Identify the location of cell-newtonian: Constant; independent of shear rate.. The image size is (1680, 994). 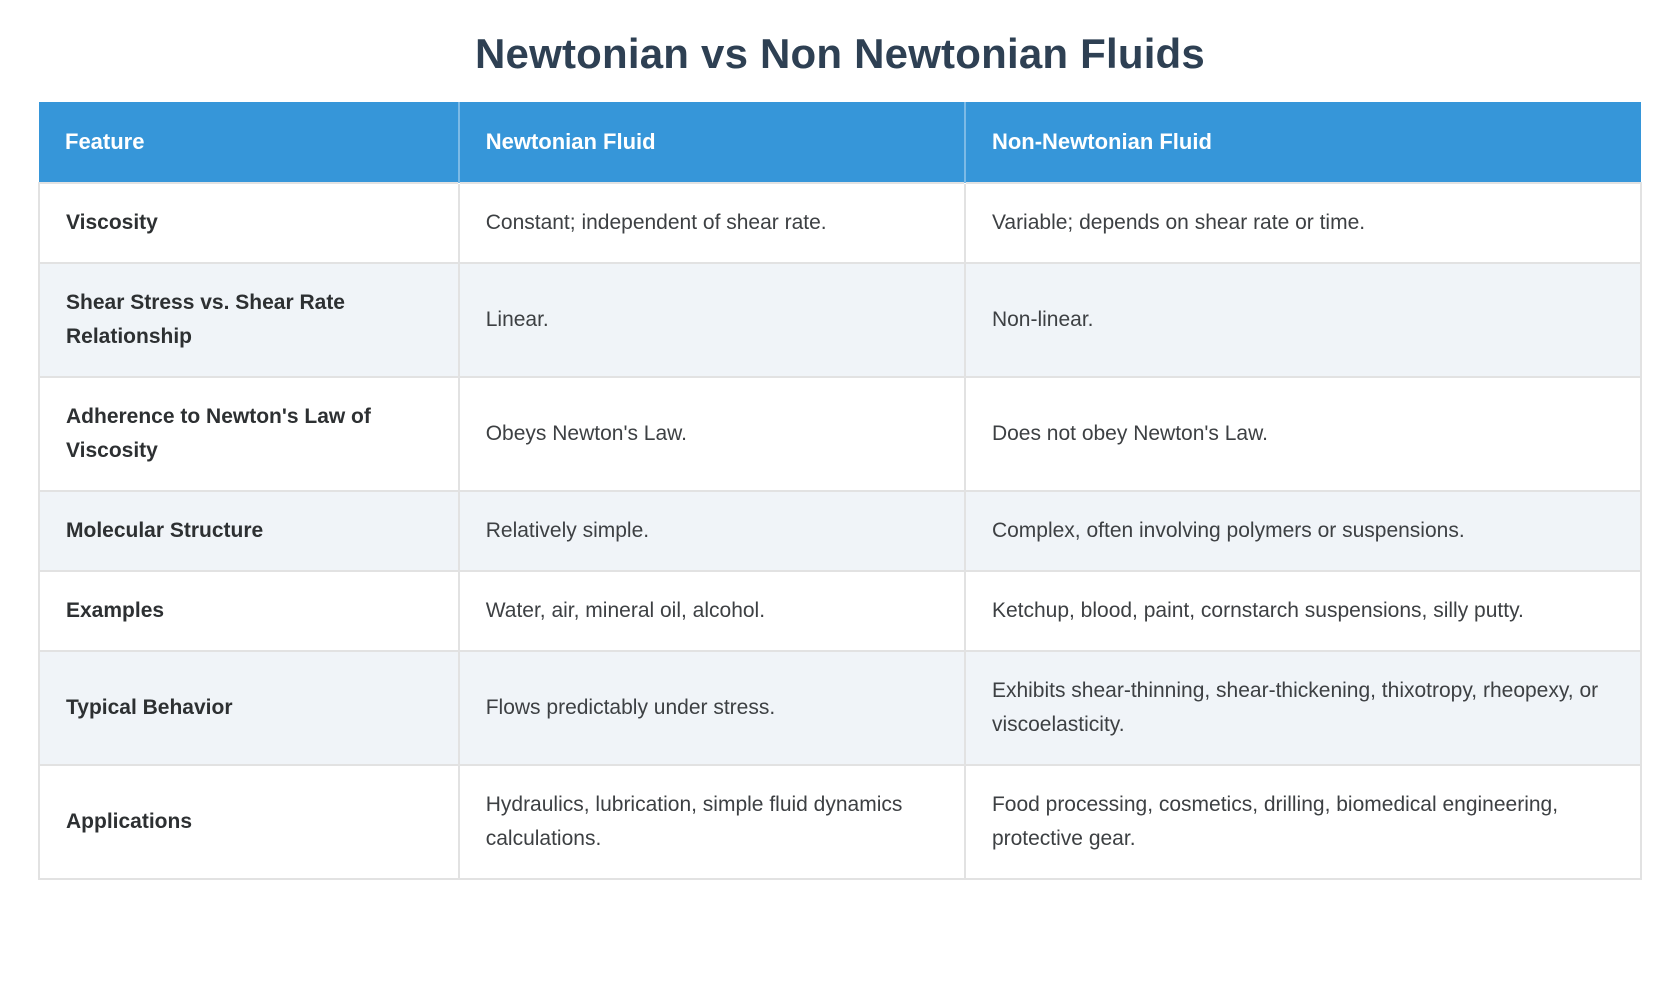
(711, 223).